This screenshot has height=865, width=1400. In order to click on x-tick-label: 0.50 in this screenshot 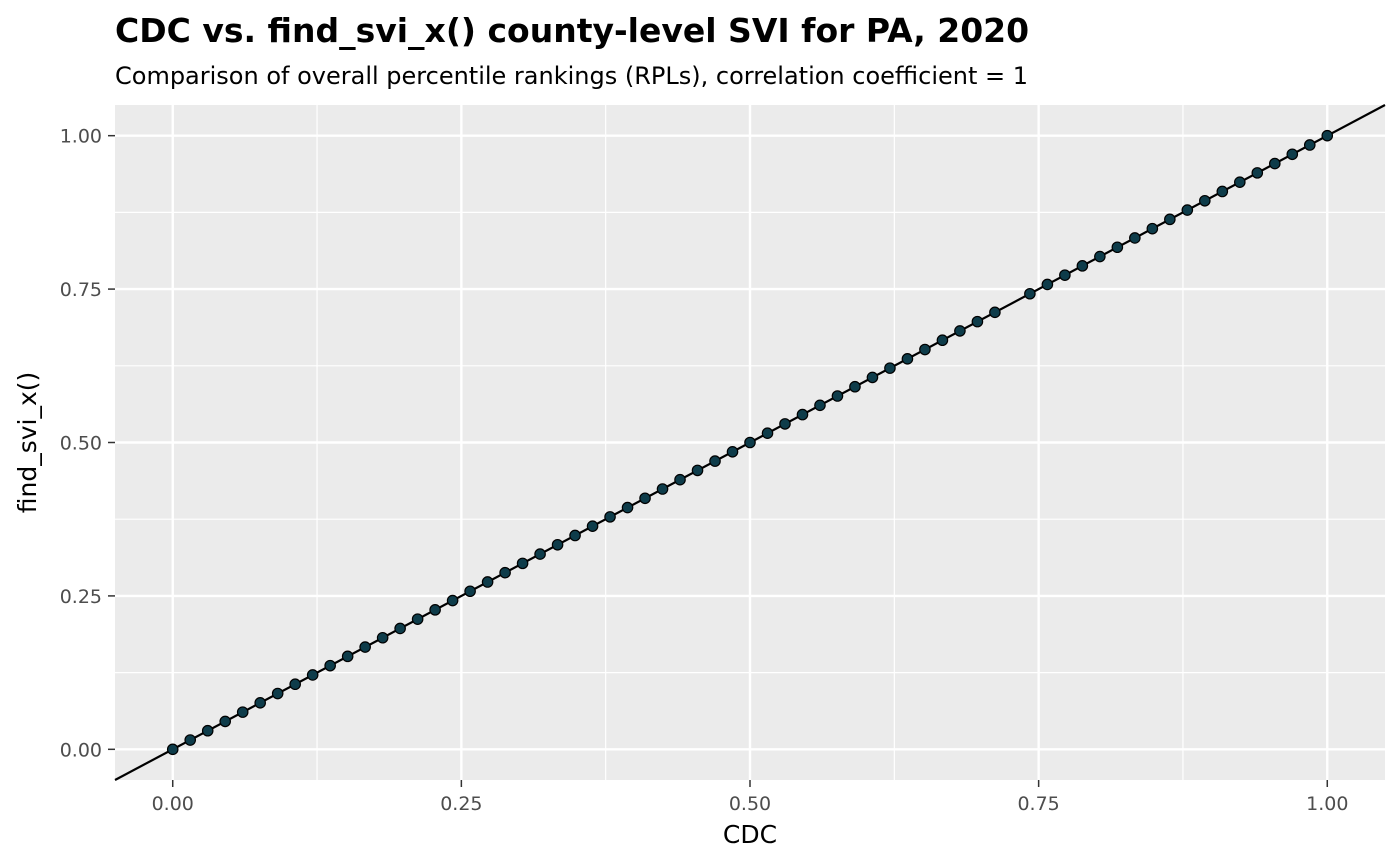, I will do `click(750, 804)`.